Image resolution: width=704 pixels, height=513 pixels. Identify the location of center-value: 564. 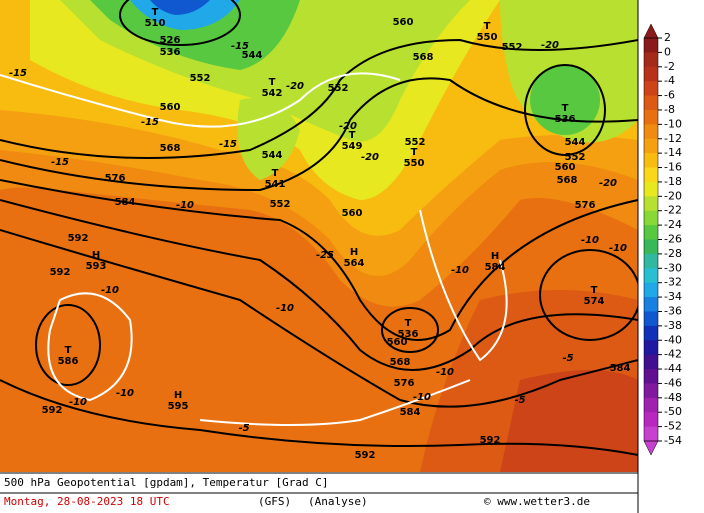
(354, 263).